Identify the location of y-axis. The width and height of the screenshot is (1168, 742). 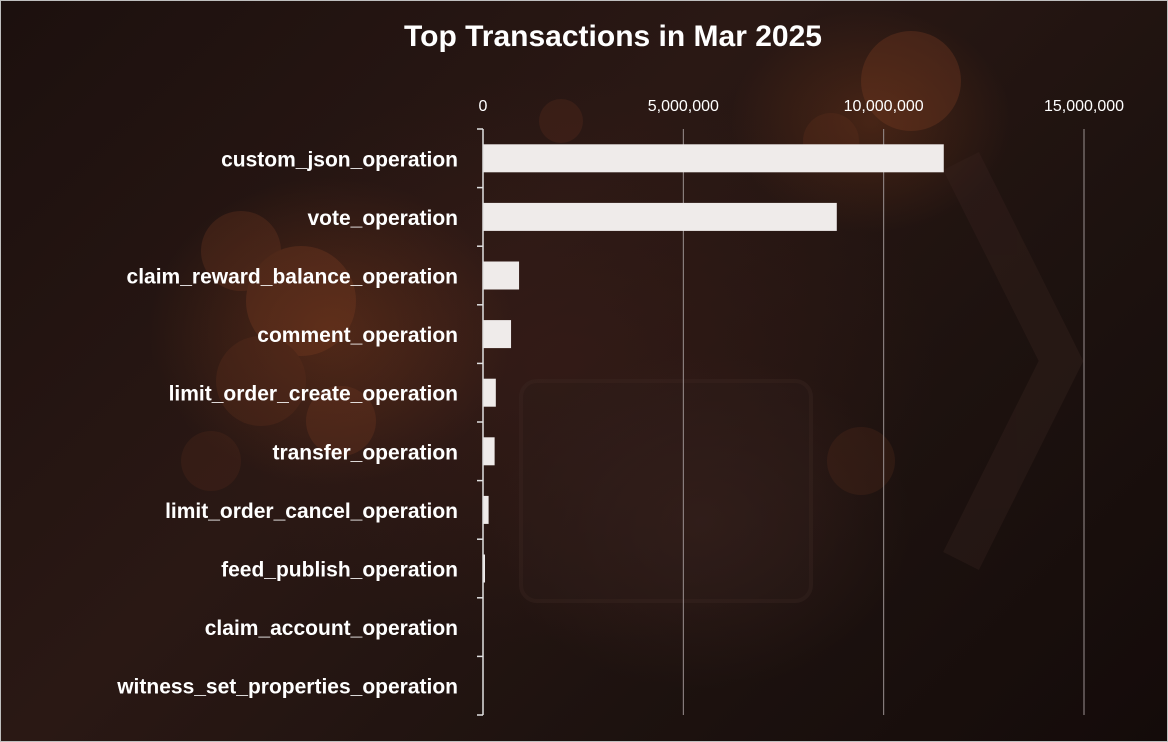
(480, 422).